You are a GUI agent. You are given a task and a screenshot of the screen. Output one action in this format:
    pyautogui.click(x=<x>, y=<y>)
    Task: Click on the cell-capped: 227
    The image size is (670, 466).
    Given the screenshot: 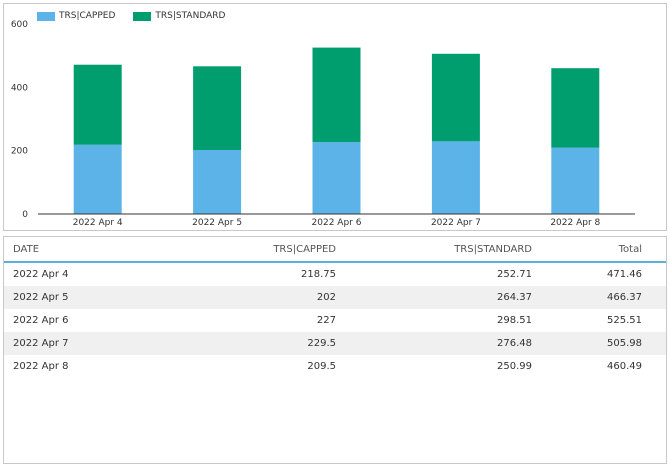 What is the action you would take?
    pyautogui.click(x=326, y=320)
    